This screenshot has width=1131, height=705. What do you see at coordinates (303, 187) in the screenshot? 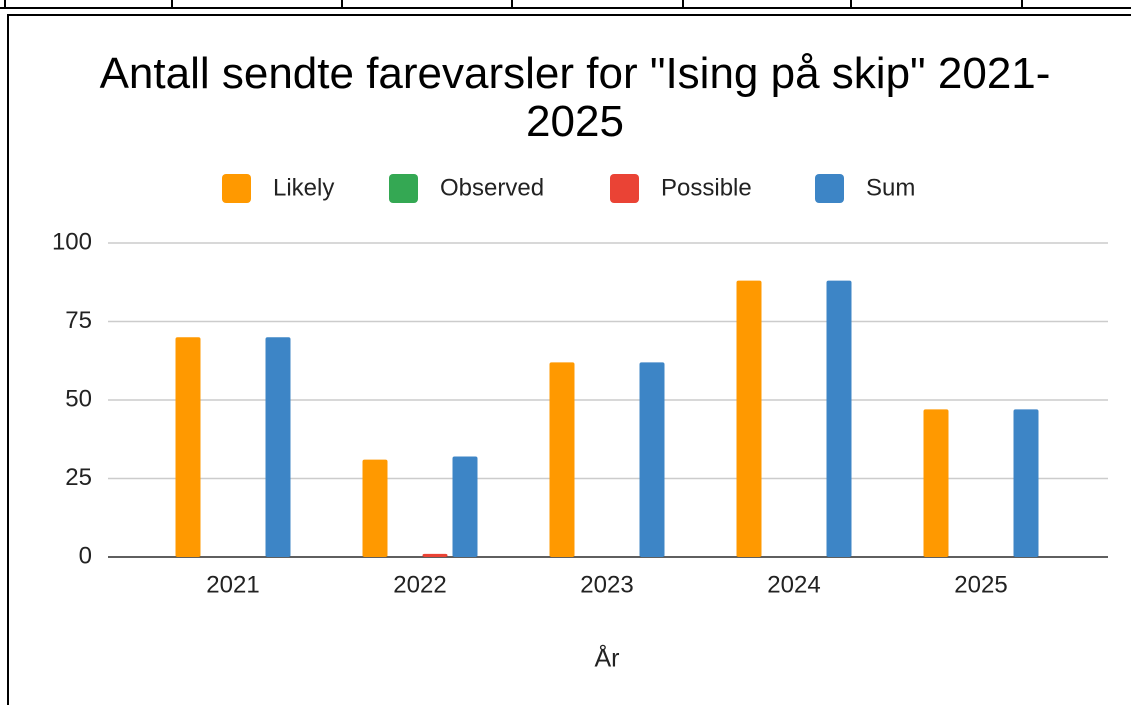
I see `legend-label: Likely` at bounding box center [303, 187].